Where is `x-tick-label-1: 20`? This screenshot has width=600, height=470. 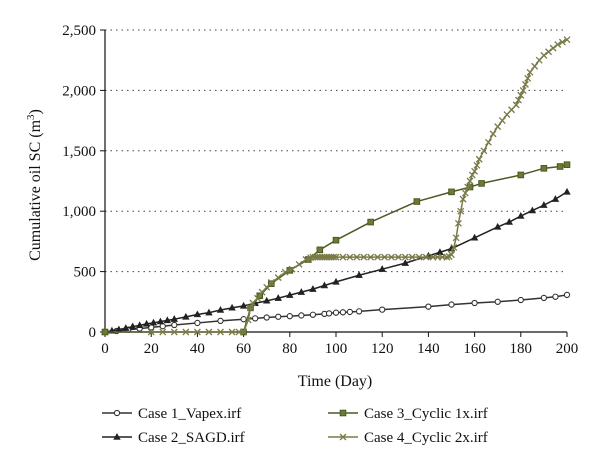 x-tick-label-1: 20 is located at coordinates (151, 349).